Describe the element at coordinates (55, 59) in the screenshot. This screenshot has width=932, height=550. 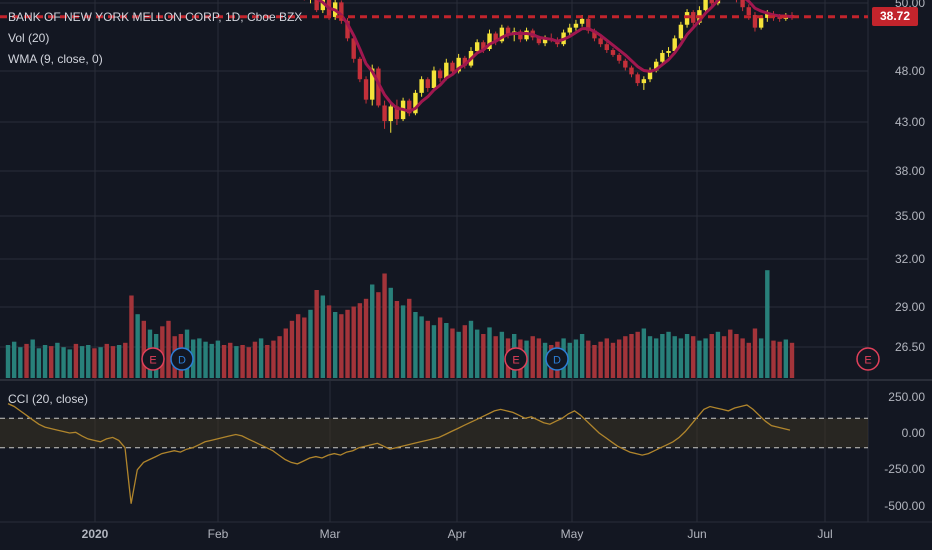
I see `wma-indicator-label: WMA (9, close, 0)` at that location.